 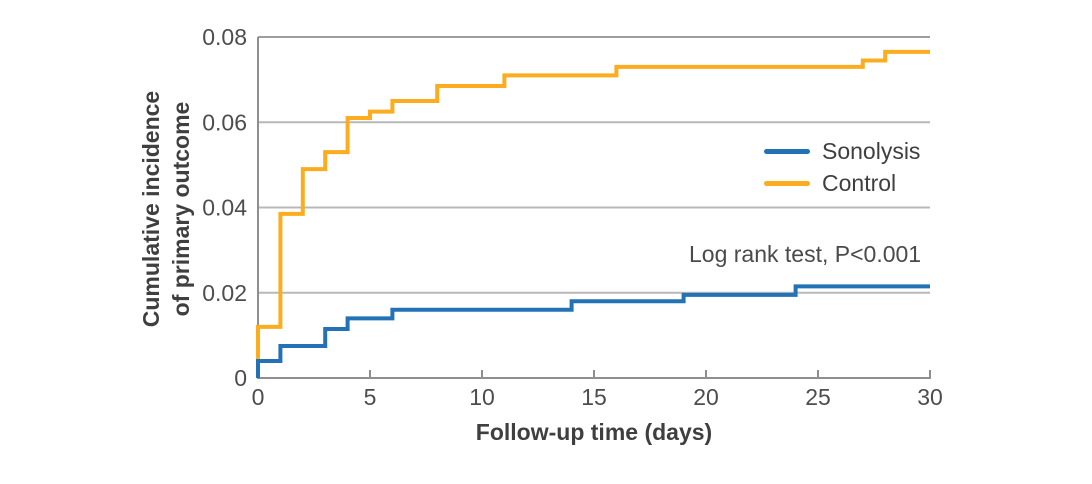 What do you see at coordinates (224, 293) in the screenshot?
I see `y-tick-label: 0.02` at bounding box center [224, 293].